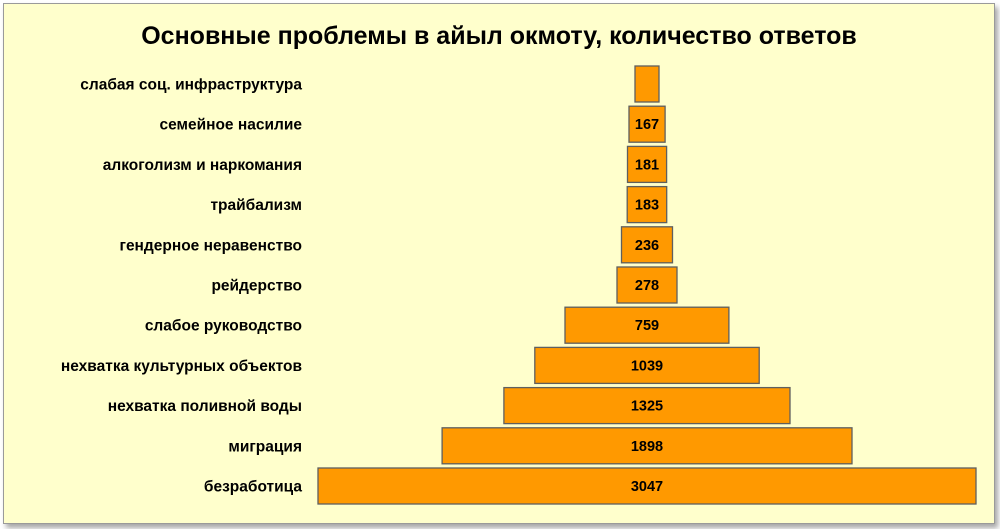  I want to click on category-label: нехватка поливной воды, so click(205, 406).